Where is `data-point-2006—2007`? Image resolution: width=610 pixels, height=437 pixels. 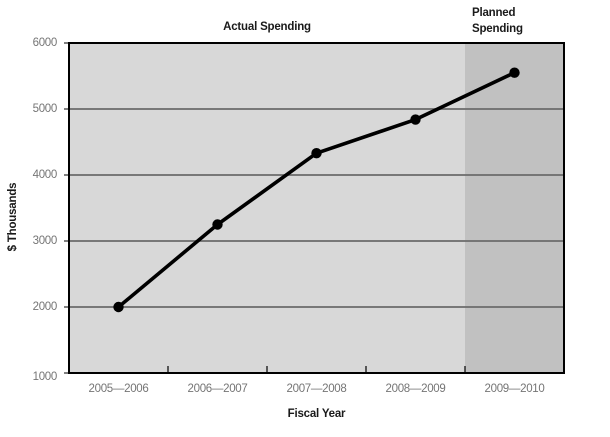
data-point-2006—2007 is located at coordinates (217, 224).